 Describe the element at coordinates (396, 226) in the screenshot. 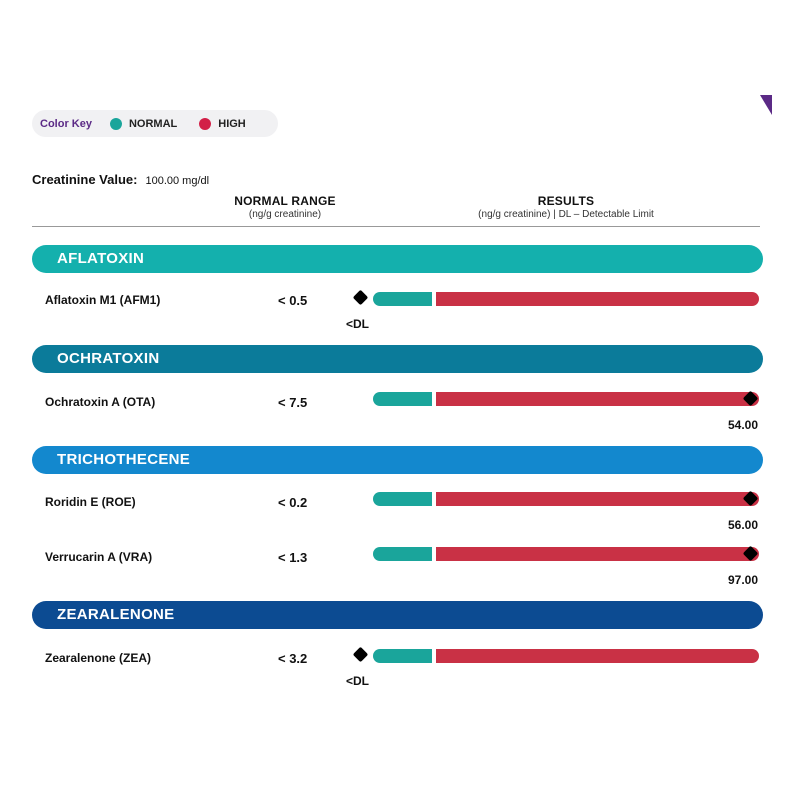

I see `header-divider` at that location.